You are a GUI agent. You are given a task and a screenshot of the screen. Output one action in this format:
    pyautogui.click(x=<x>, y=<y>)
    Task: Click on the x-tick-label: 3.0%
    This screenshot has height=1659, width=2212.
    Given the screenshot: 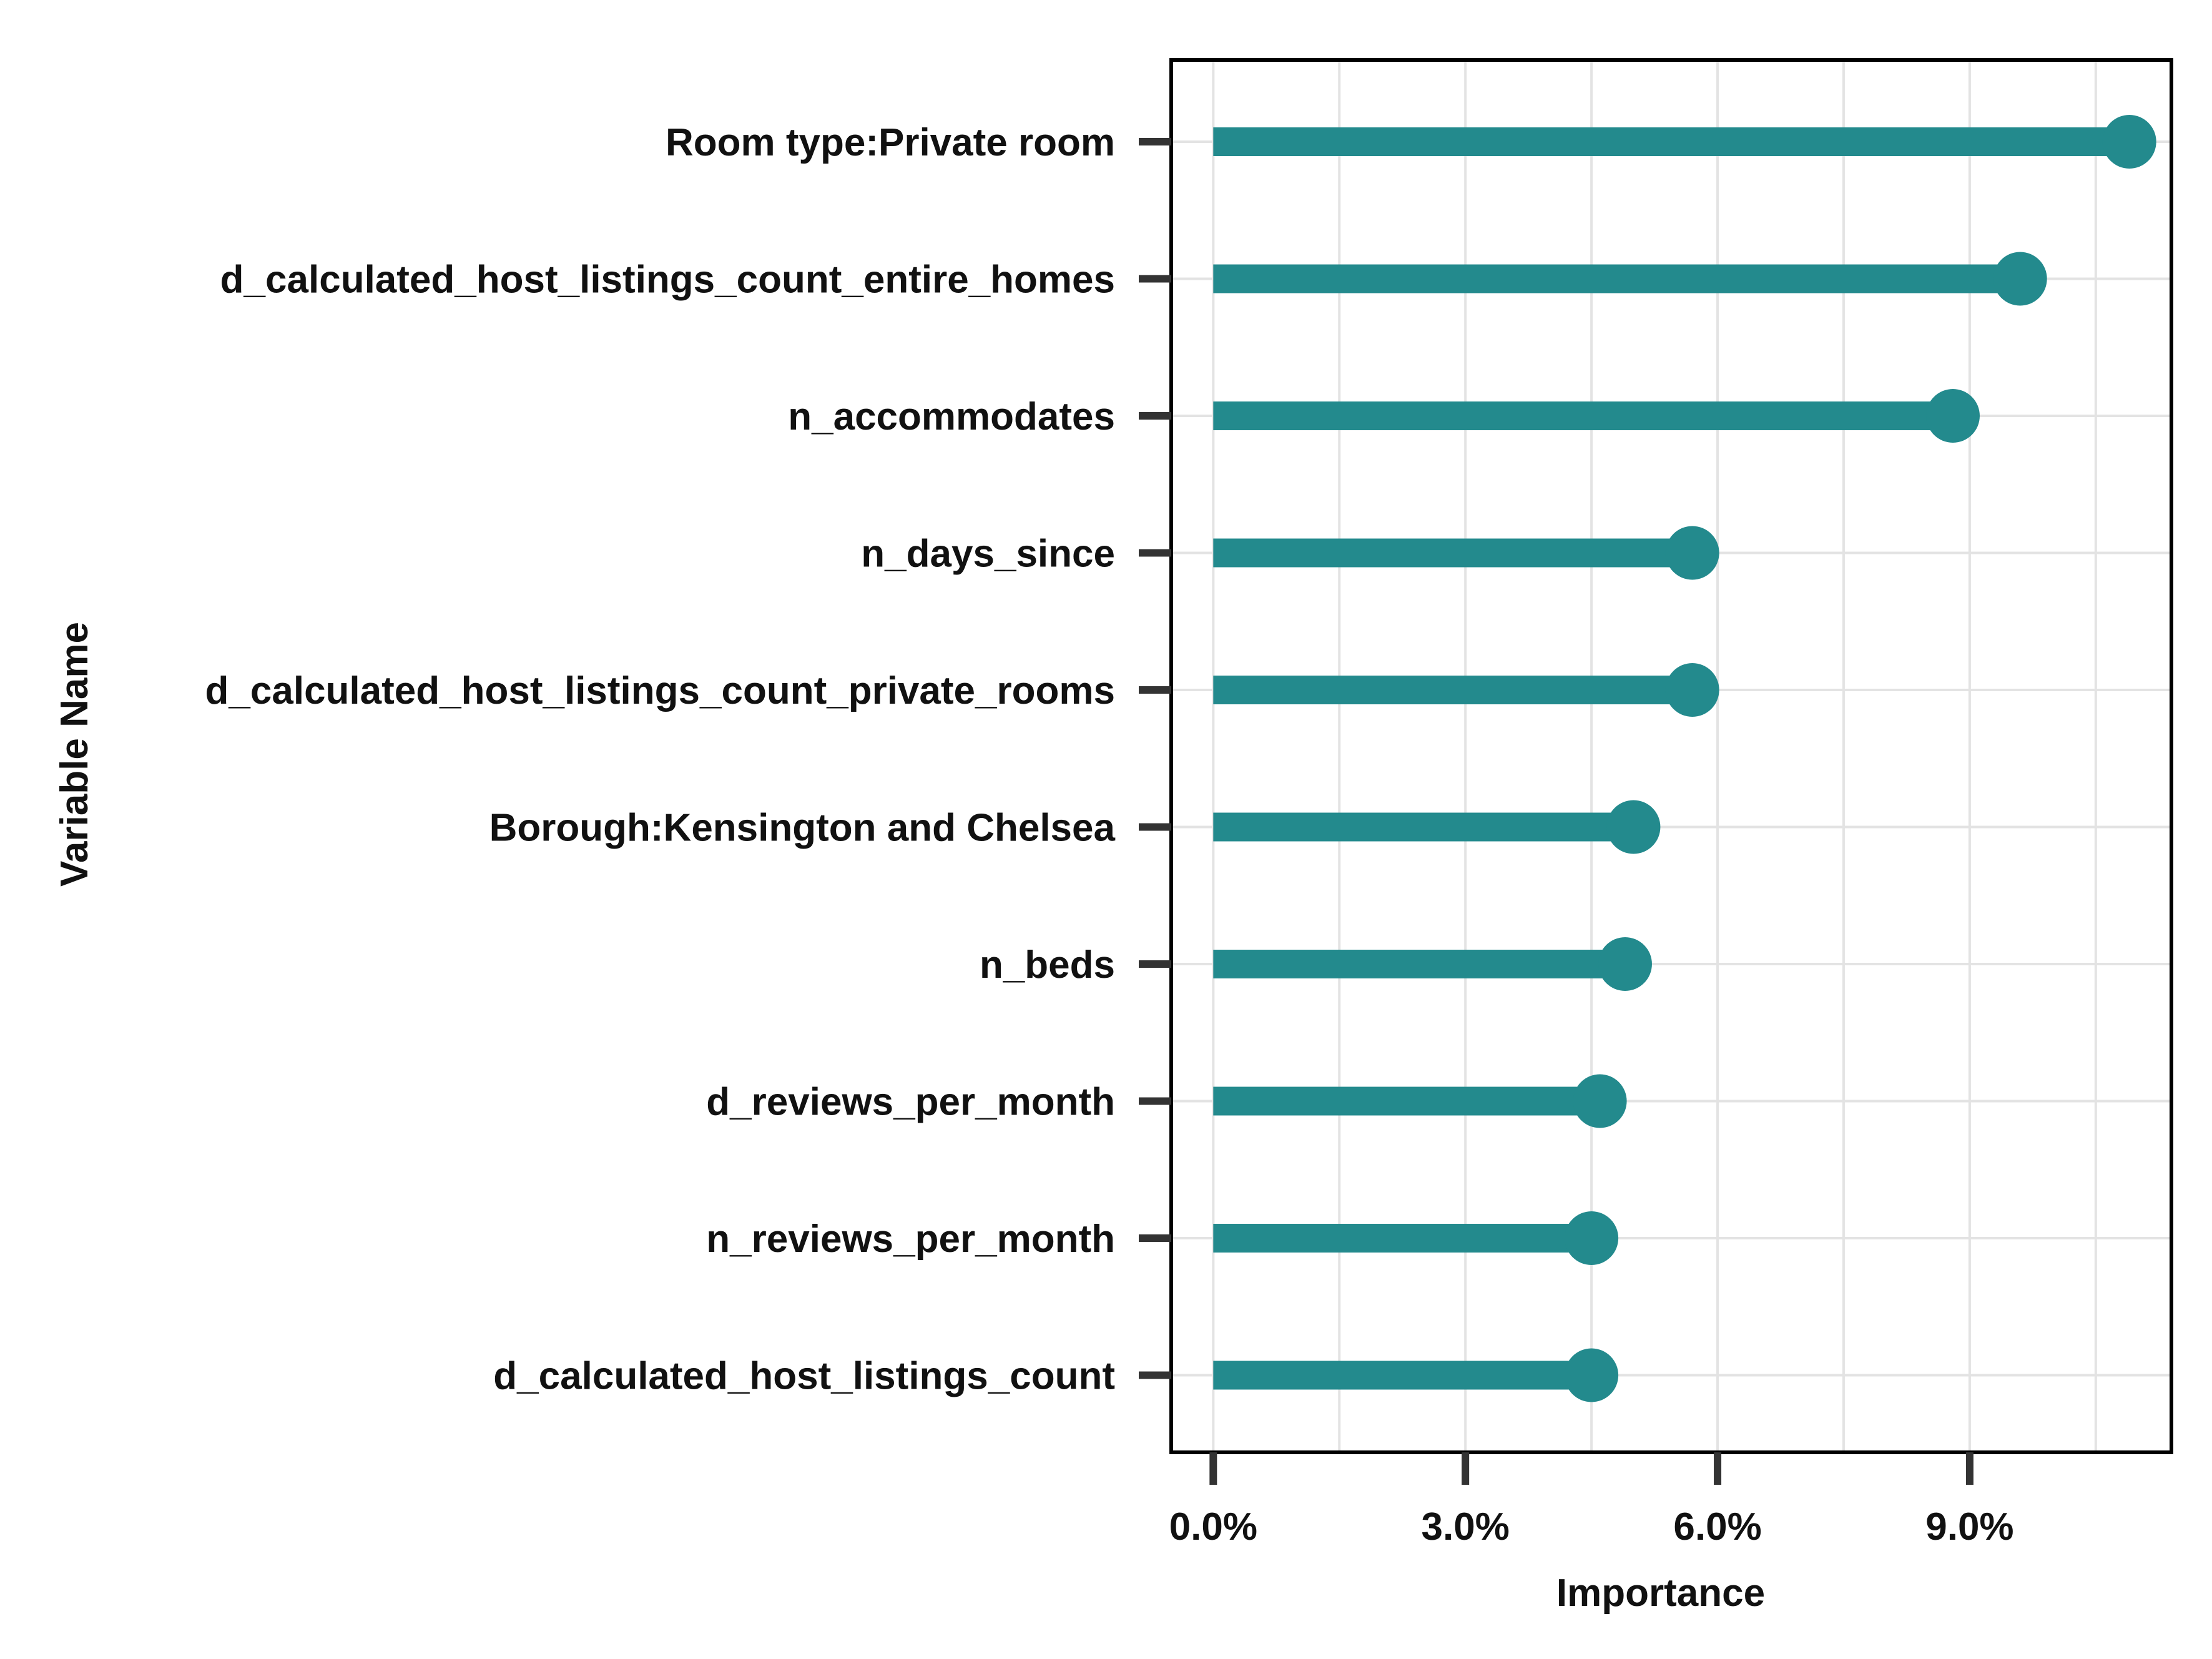 What is the action you would take?
    pyautogui.click(x=1466, y=1526)
    